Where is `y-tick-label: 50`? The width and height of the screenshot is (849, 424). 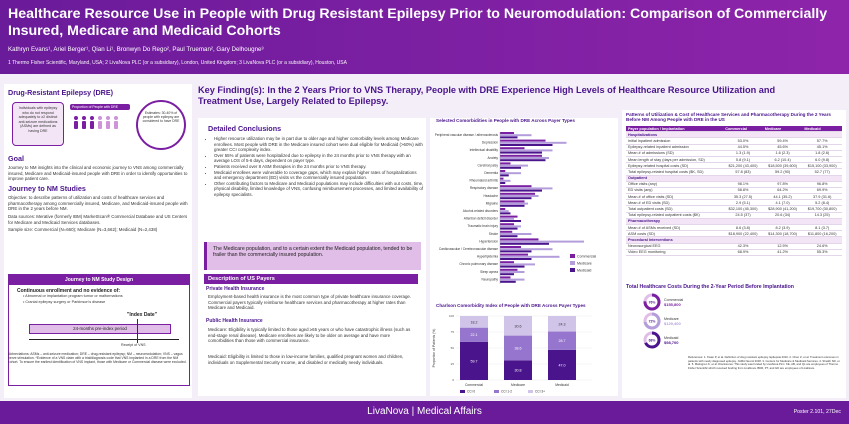
y-tick-label: 50 is located at coordinates (453, 348).